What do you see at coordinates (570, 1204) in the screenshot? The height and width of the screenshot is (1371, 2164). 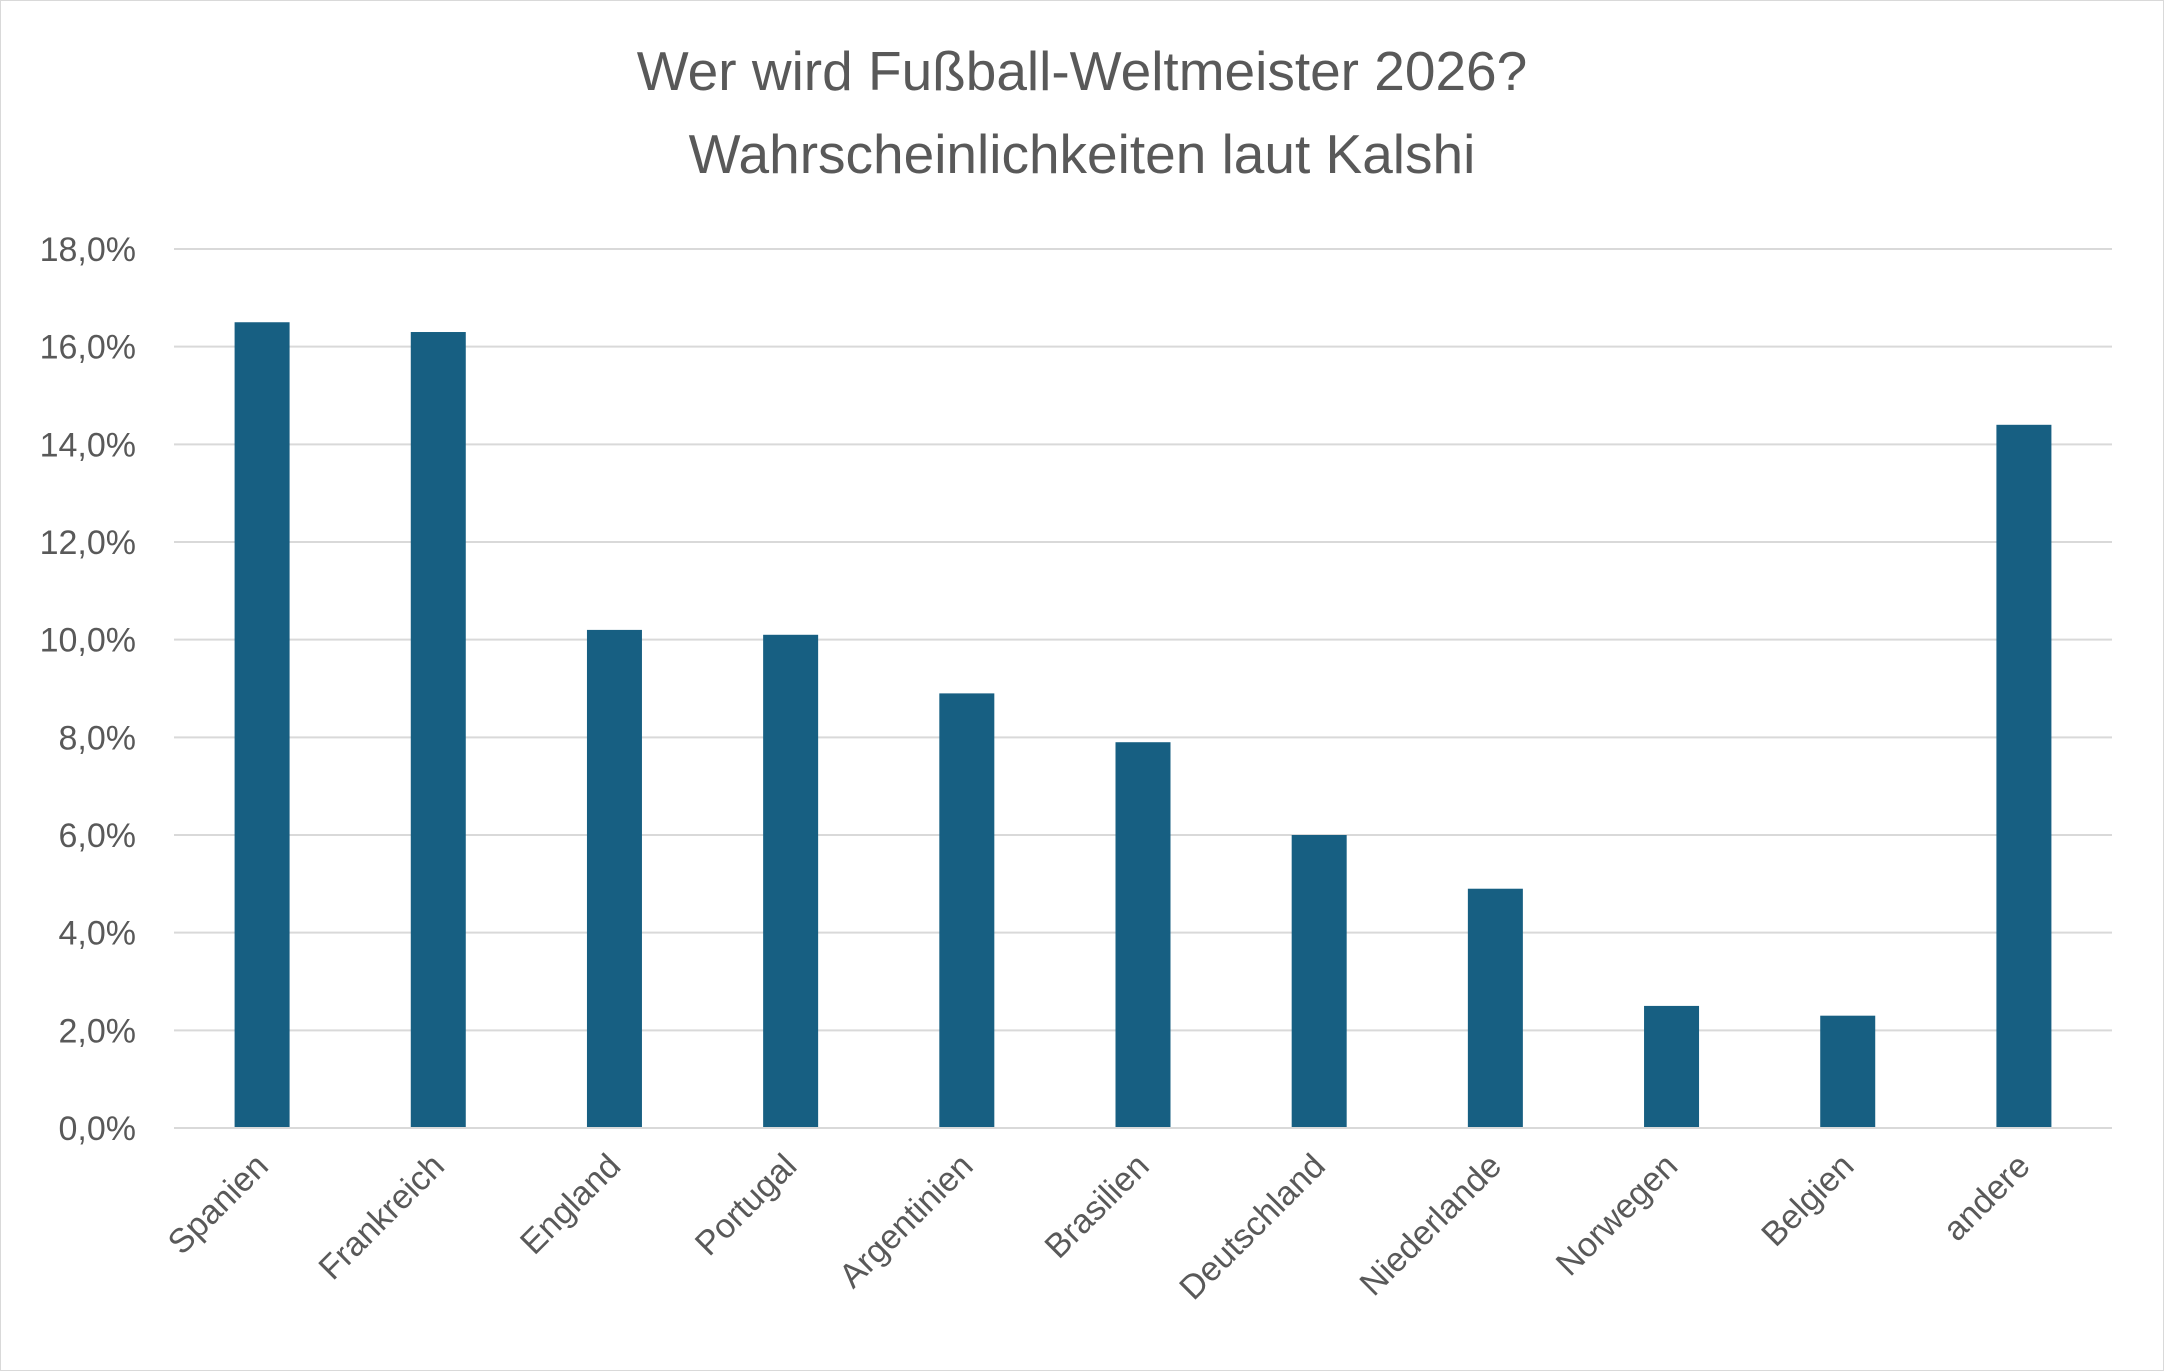 I see `x-tick-label: England` at bounding box center [570, 1204].